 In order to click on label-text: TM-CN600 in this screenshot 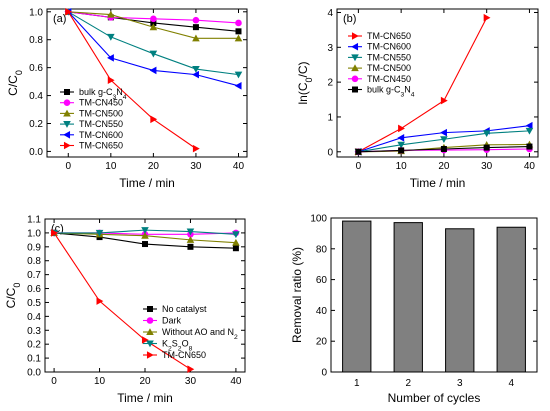, I will do `click(389, 47)`.